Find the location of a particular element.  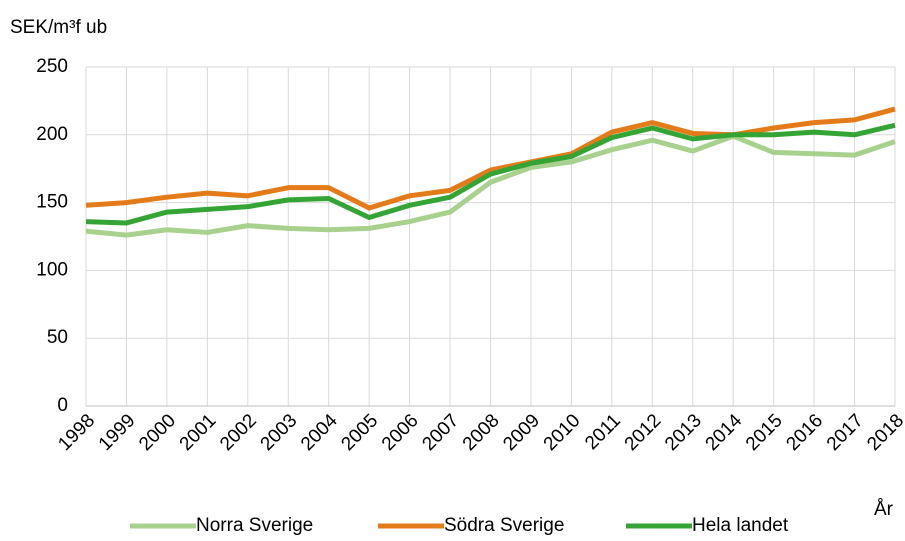

x-tick-label: 2016 is located at coordinates (804, 432).